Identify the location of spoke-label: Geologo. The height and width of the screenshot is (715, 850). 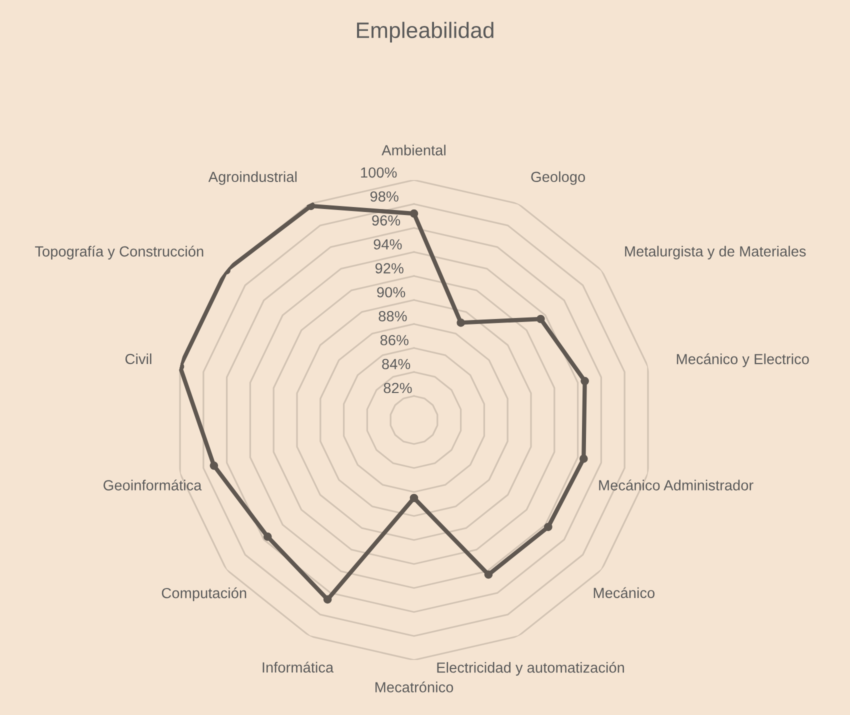
(558, 178).